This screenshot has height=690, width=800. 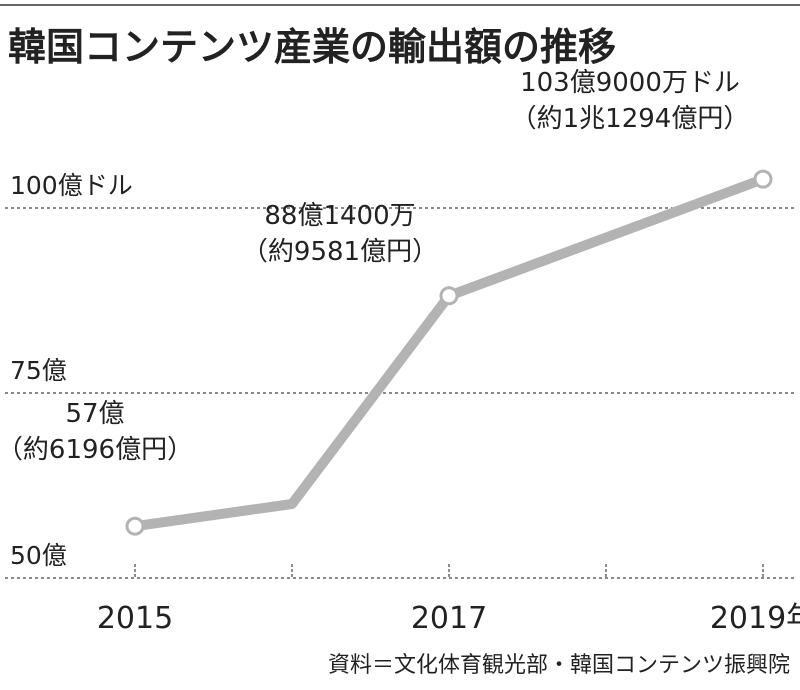 What do you see at coordinates (312, 47) in the screenshot?
I see `chart-title: 韓国コンテンツ産業の輸出額の推移` at bounding box center [312, 47].